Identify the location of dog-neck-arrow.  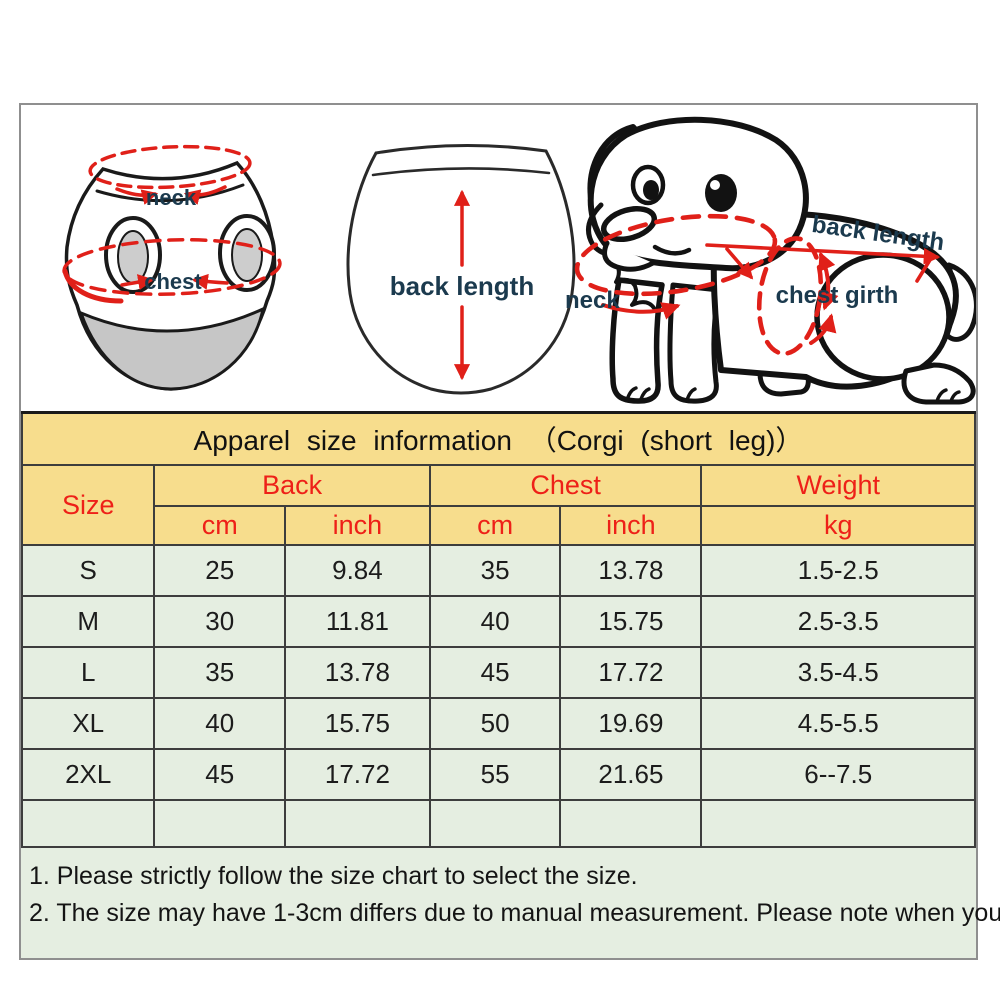
(641, 311).